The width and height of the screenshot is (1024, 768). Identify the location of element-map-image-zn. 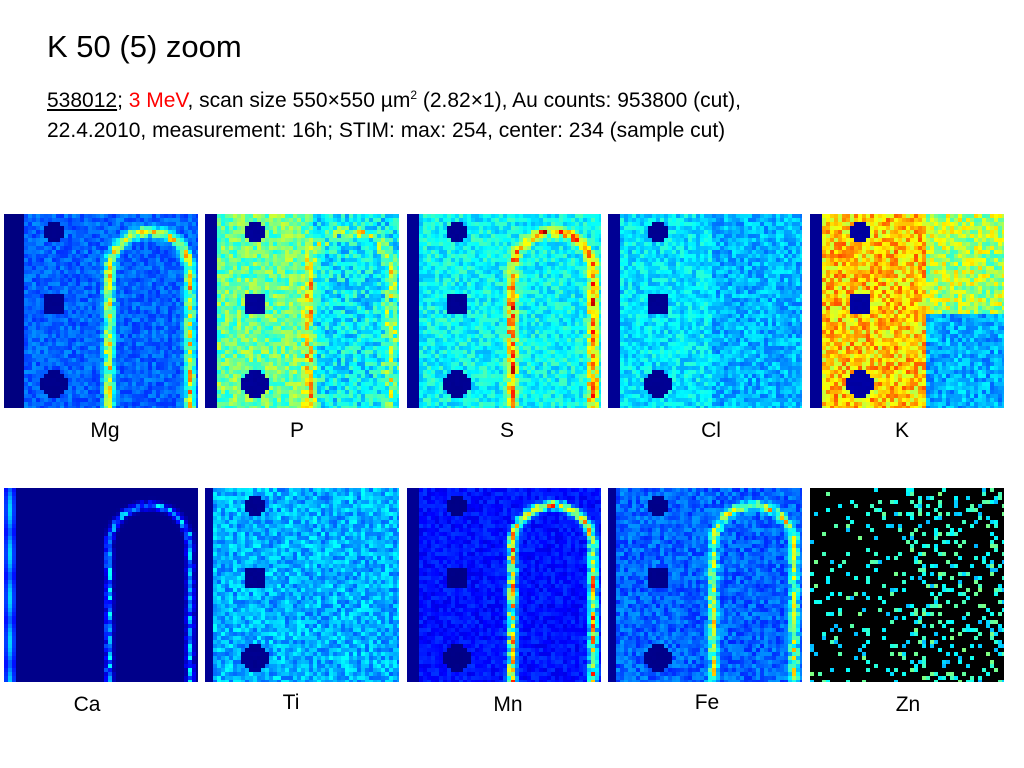
(907, 585).